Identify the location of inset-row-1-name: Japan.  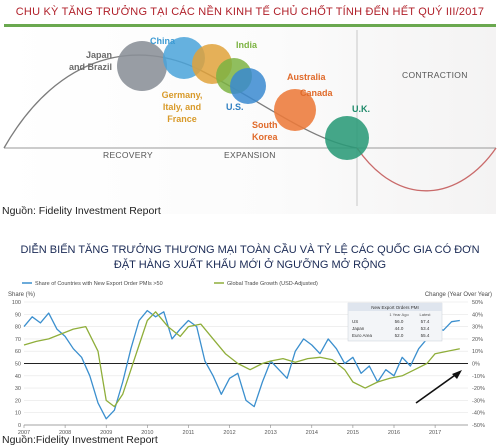
(358, 328).